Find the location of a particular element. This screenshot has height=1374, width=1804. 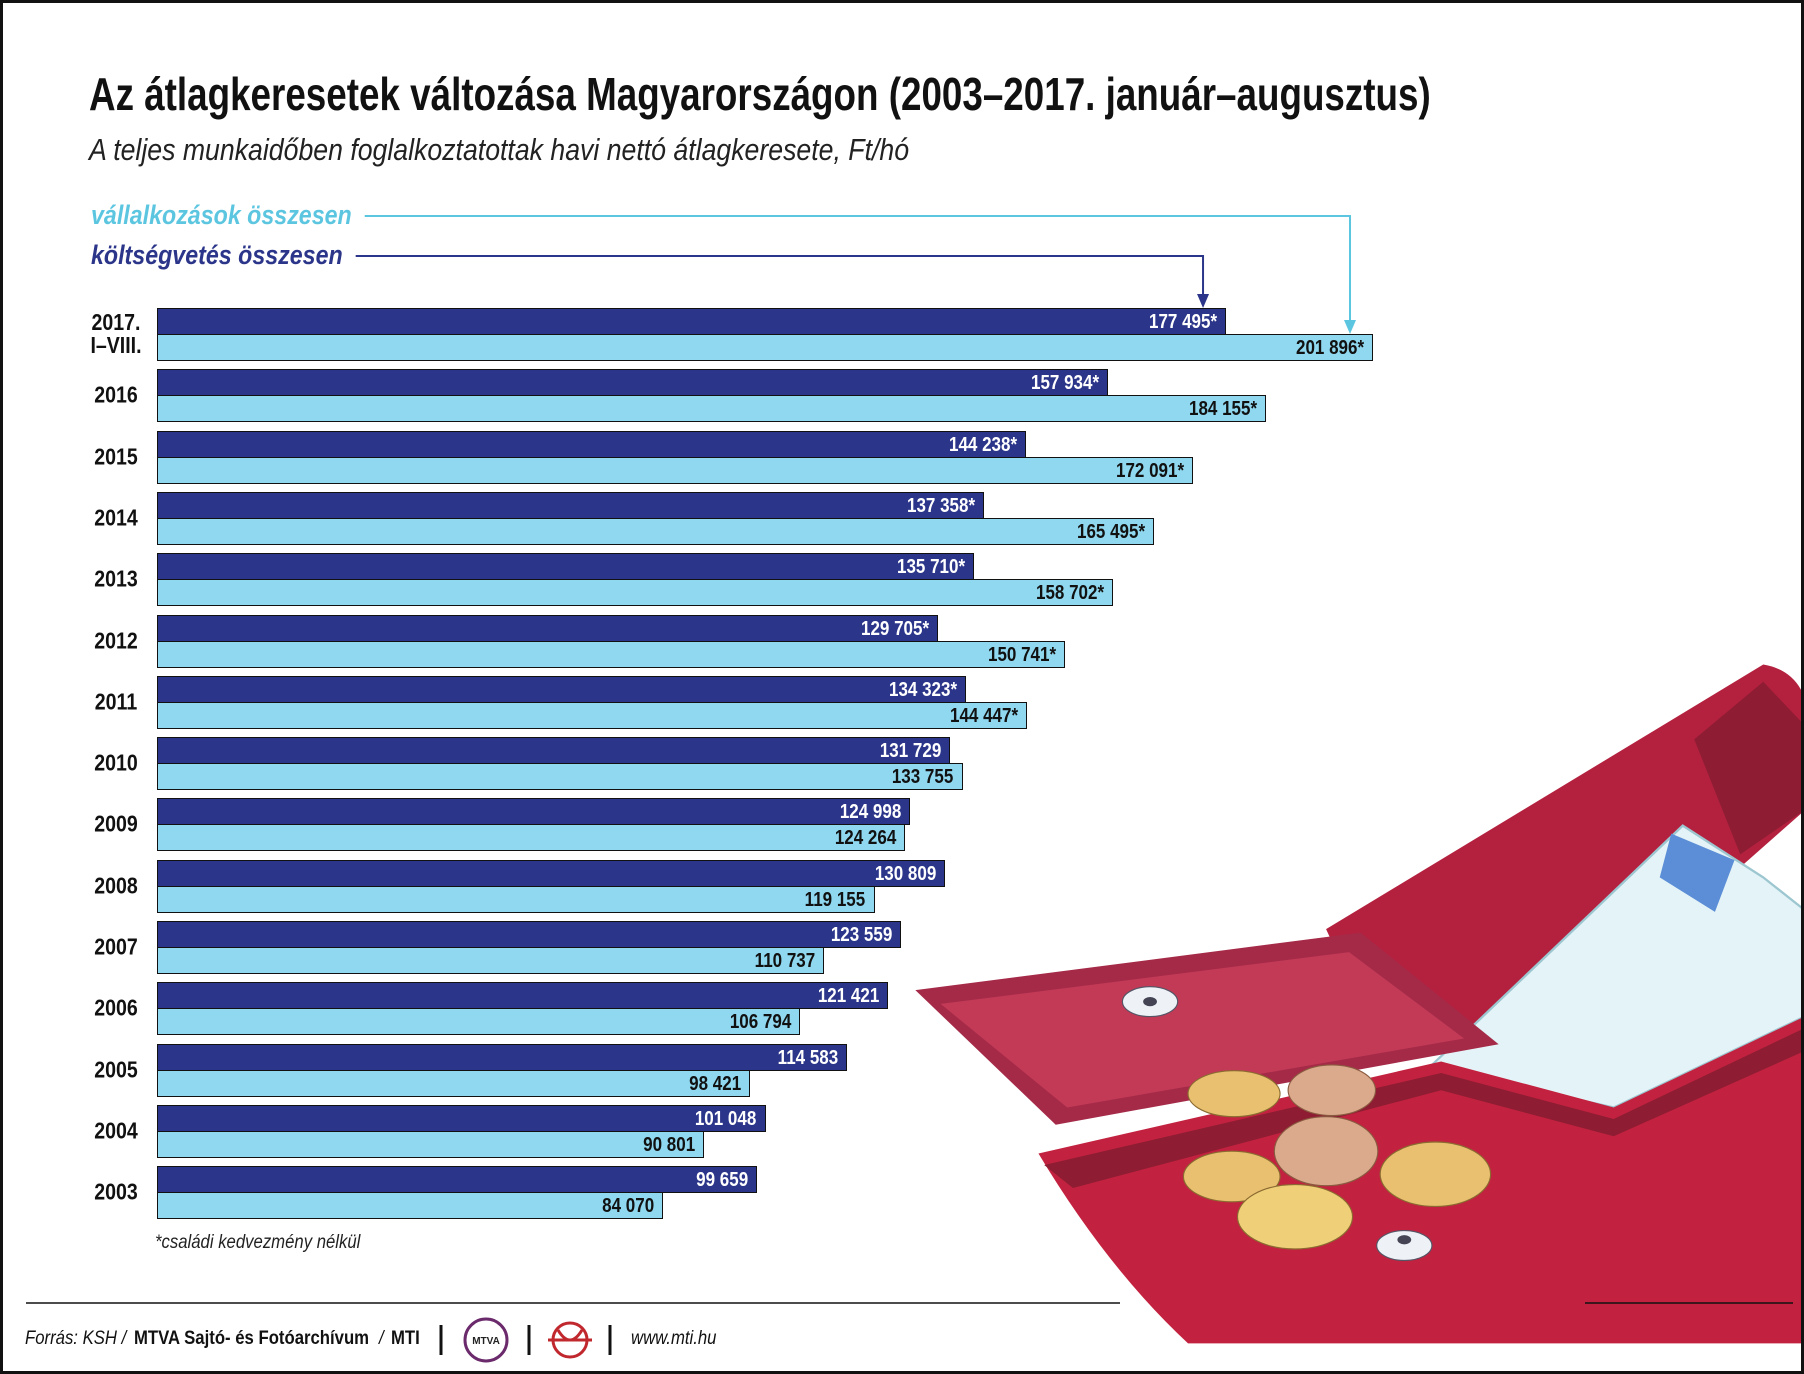

category-label: 2014 is located at coordinates (116, 517).